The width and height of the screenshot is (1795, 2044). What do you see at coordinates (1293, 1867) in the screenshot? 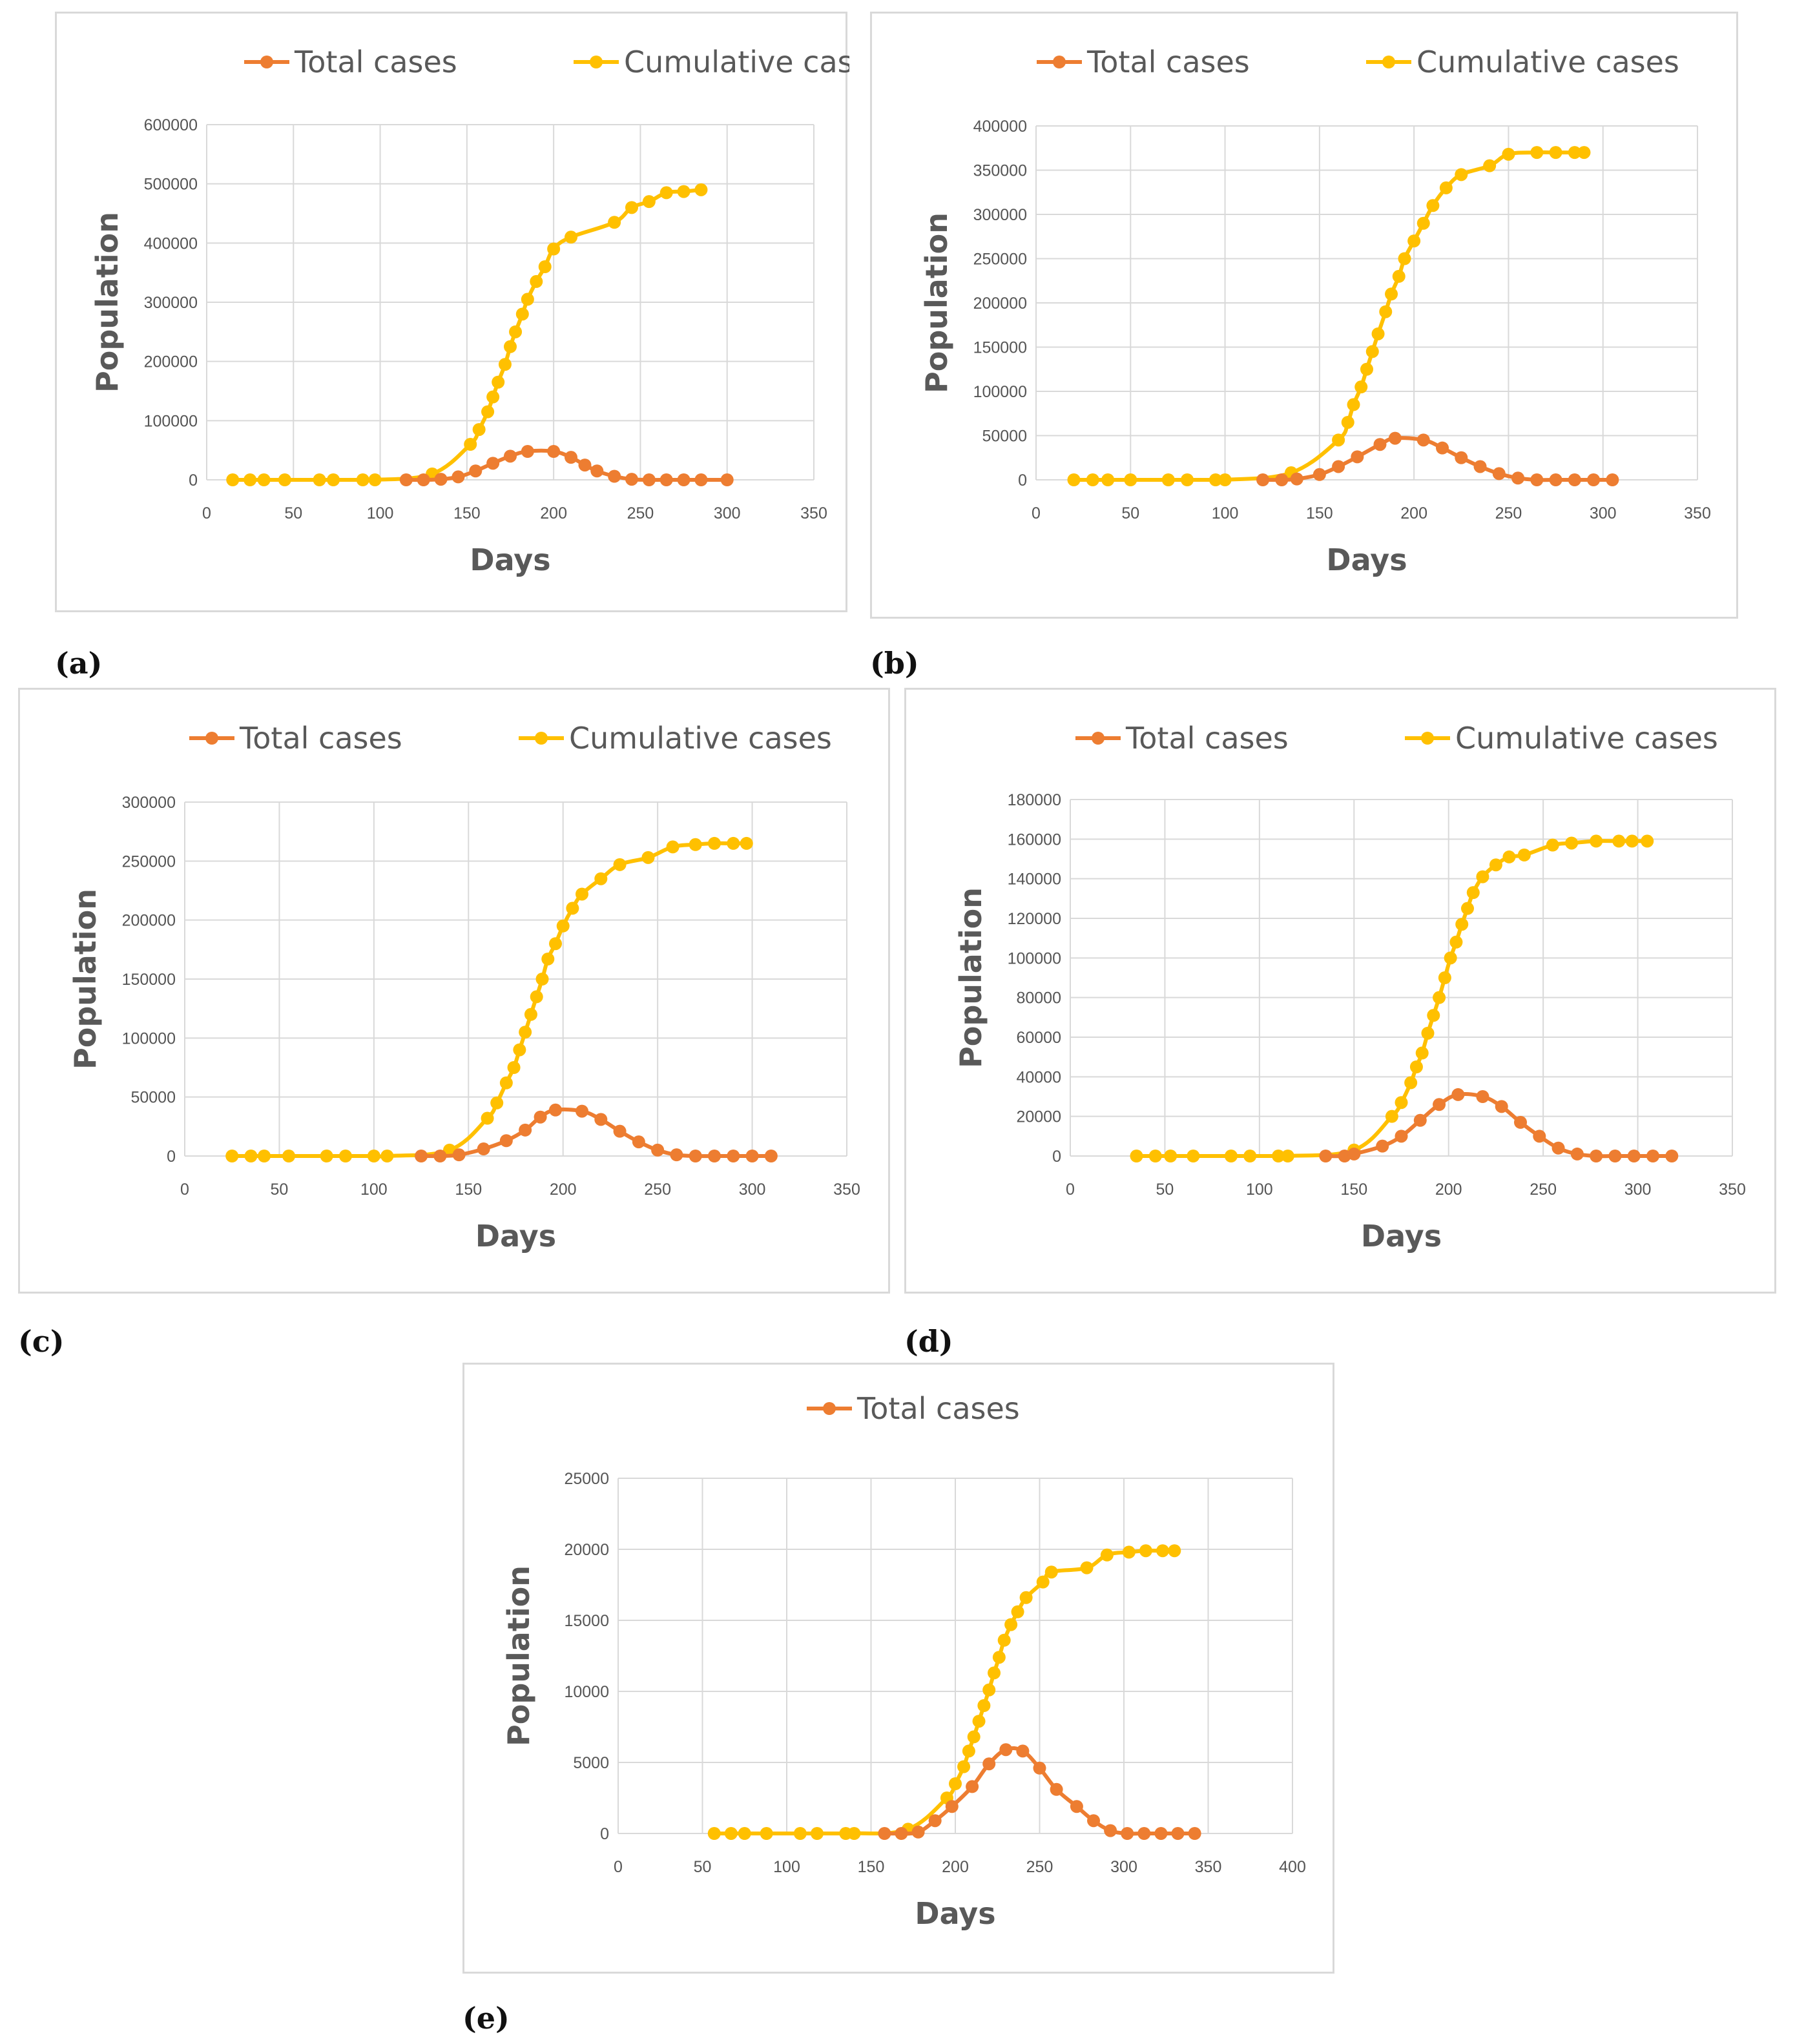
I see `x-tick-label: 400` at bounding box center [1293, 1867].